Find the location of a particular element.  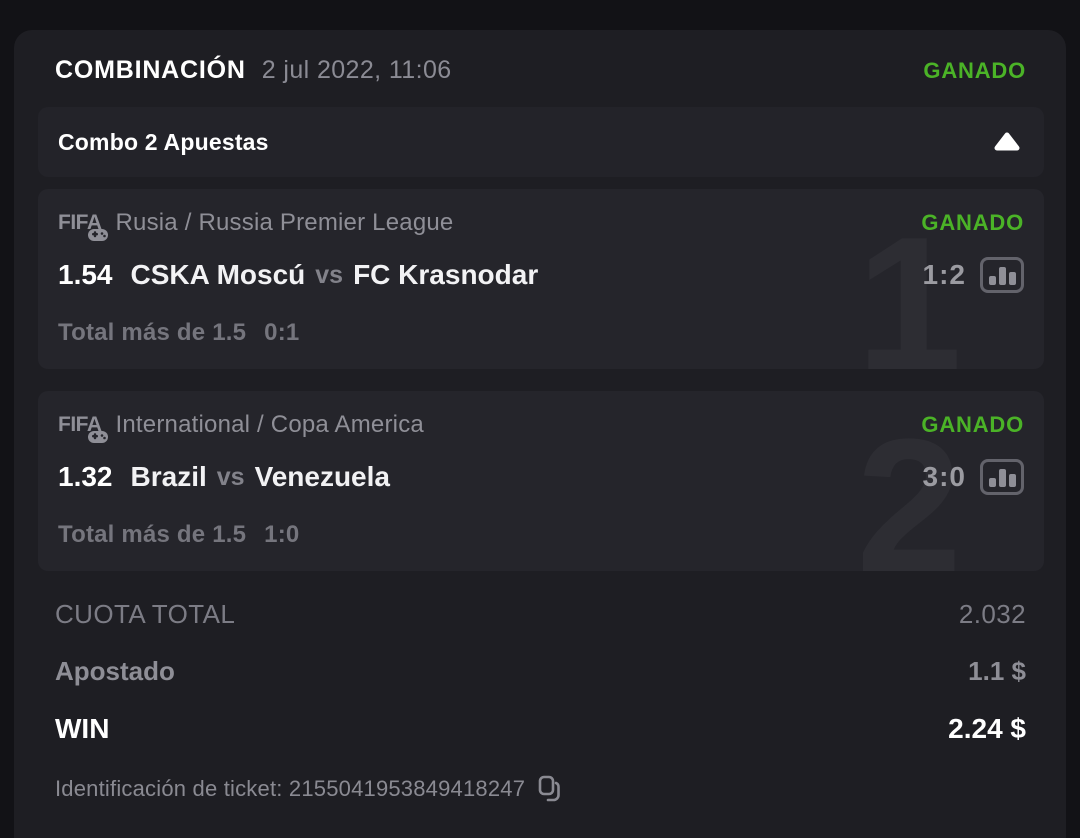

total-odds-label: CUOTA TOTAL is located at coordinates (145, 614).